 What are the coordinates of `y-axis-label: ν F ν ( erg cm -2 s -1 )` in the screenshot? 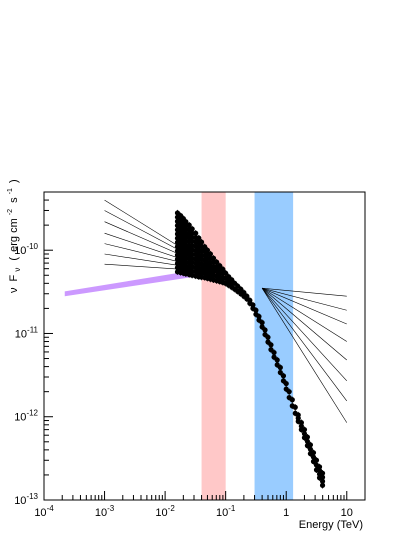 It's located at (13, 236).